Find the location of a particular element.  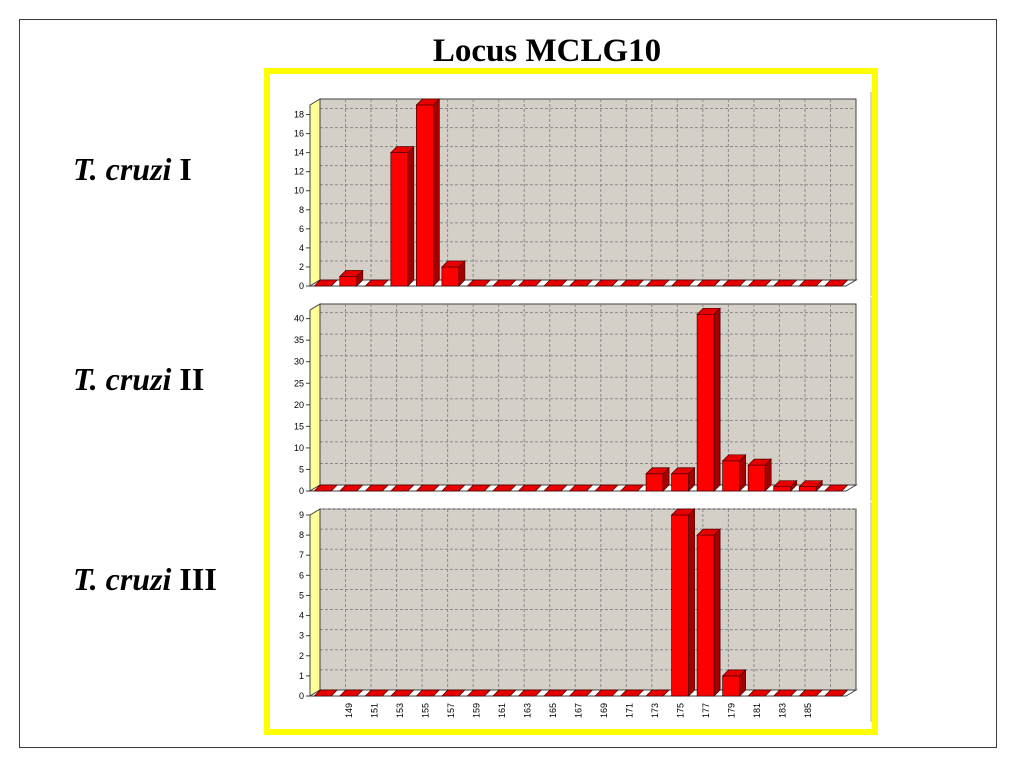

x-tick-label: 179 is located at coordinates (732, 710).